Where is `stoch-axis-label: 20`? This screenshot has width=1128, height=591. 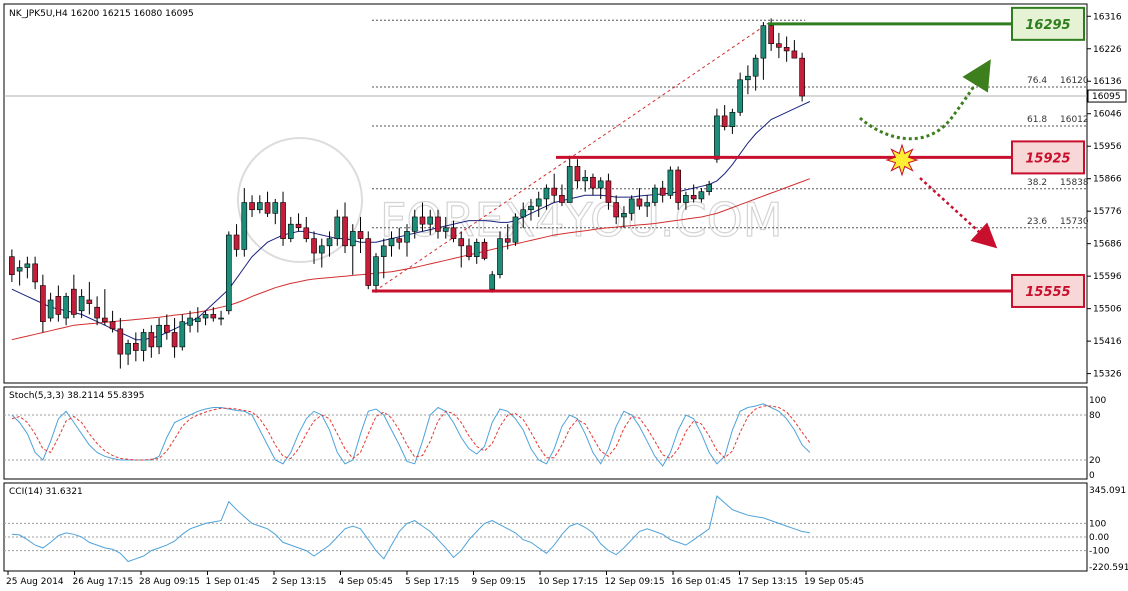
stoch-axis-label: 20 is located at coordinates (1095, 461).